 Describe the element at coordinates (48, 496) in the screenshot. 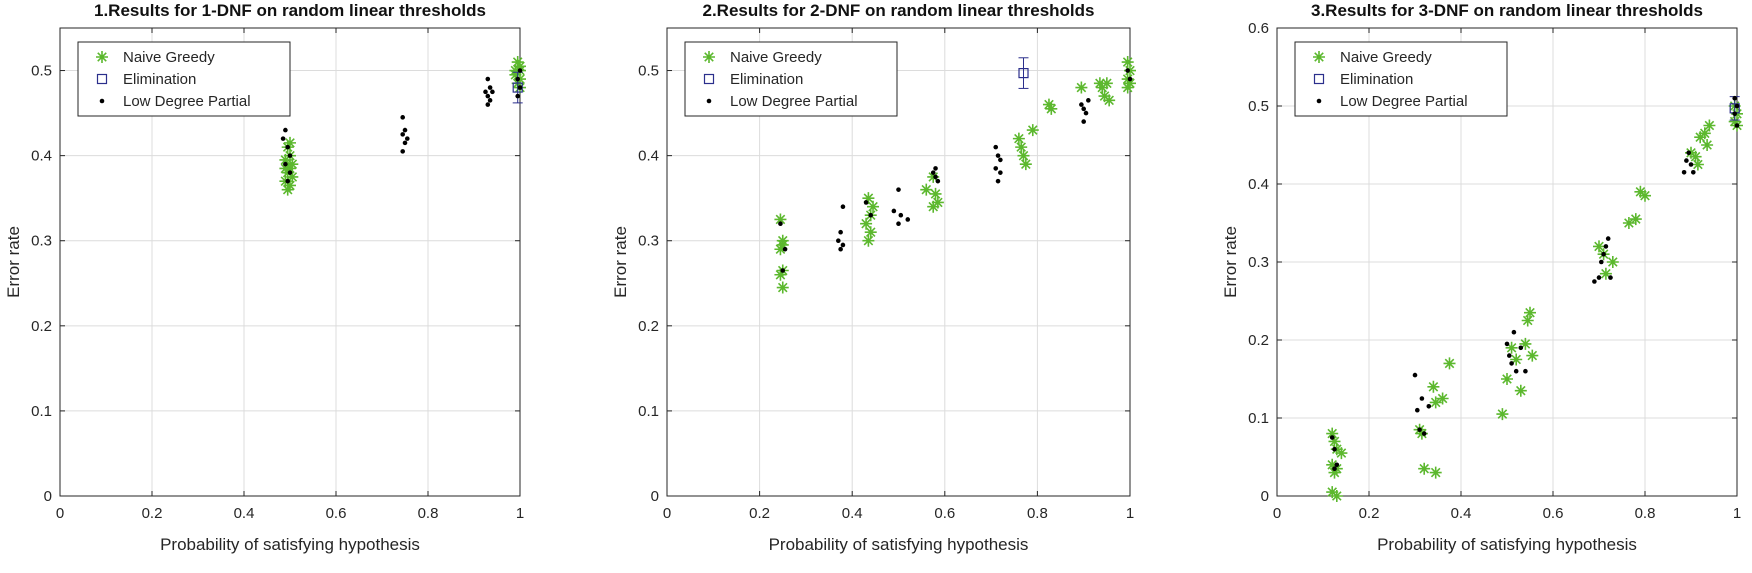

I see `y-tick-label: 0` at that location.